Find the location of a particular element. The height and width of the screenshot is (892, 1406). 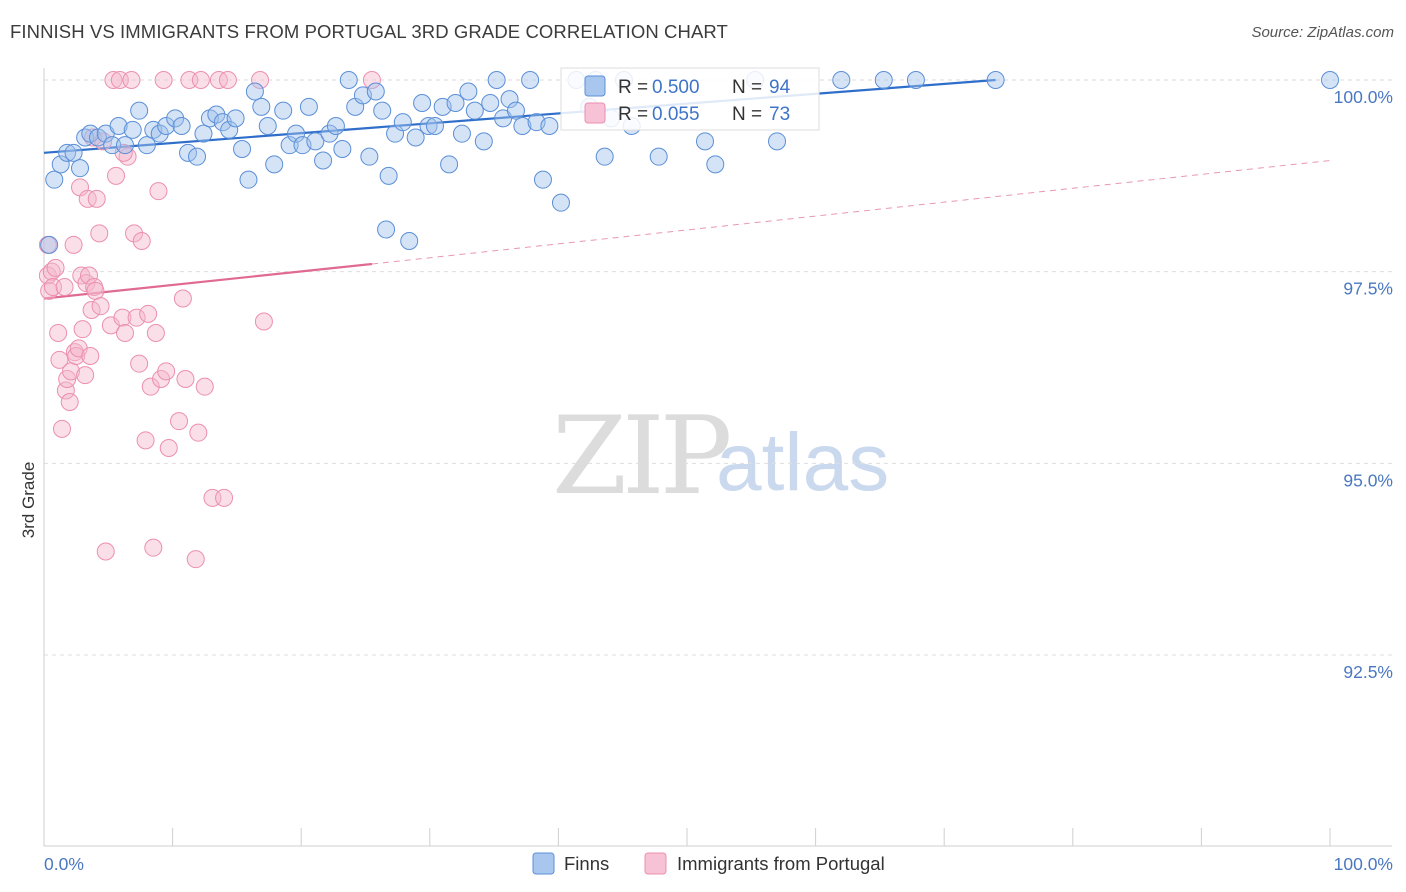

watermark-zip: ZIP is located at coordinates (640, 456).